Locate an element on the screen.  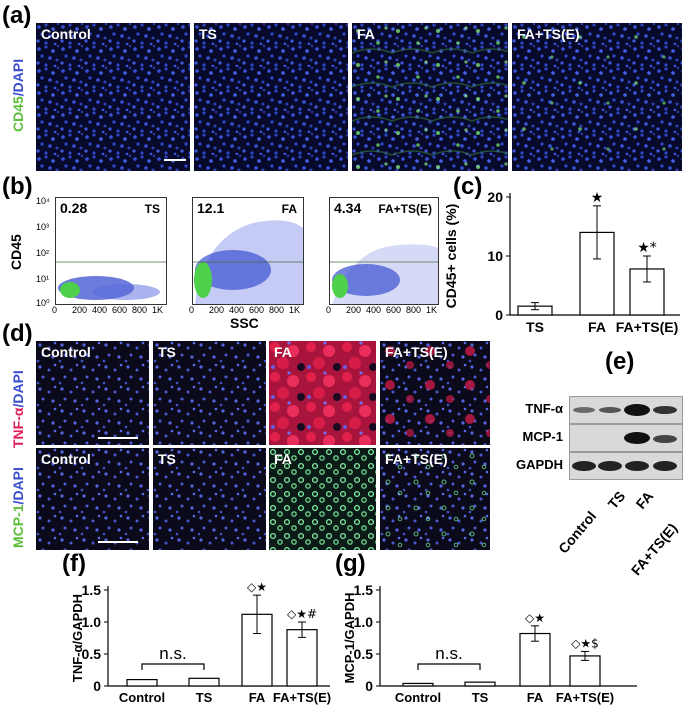
y-tick: 10¹ is located at coordinates (43, 279).